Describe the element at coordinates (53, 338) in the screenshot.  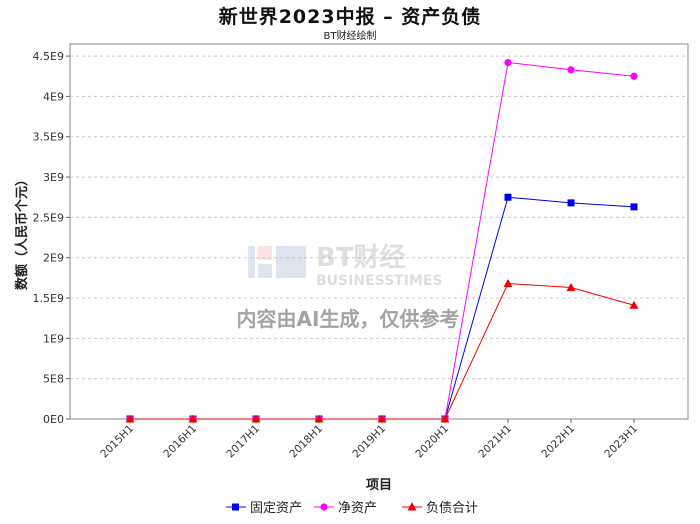
I see `y-tick-label: 1E9` at that location.